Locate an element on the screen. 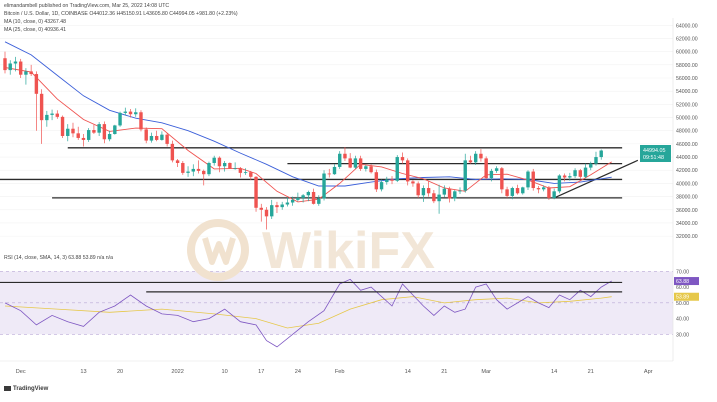 The width and height of the screenshot is (717, 402). rsi-line is located at coordinates (308, 313).